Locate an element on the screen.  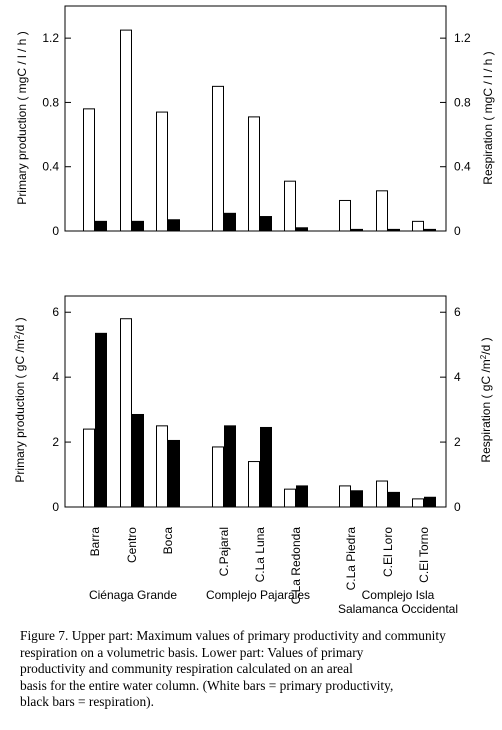
upper-tick-label-left: 1.2 is located at coordinates (50, 38).